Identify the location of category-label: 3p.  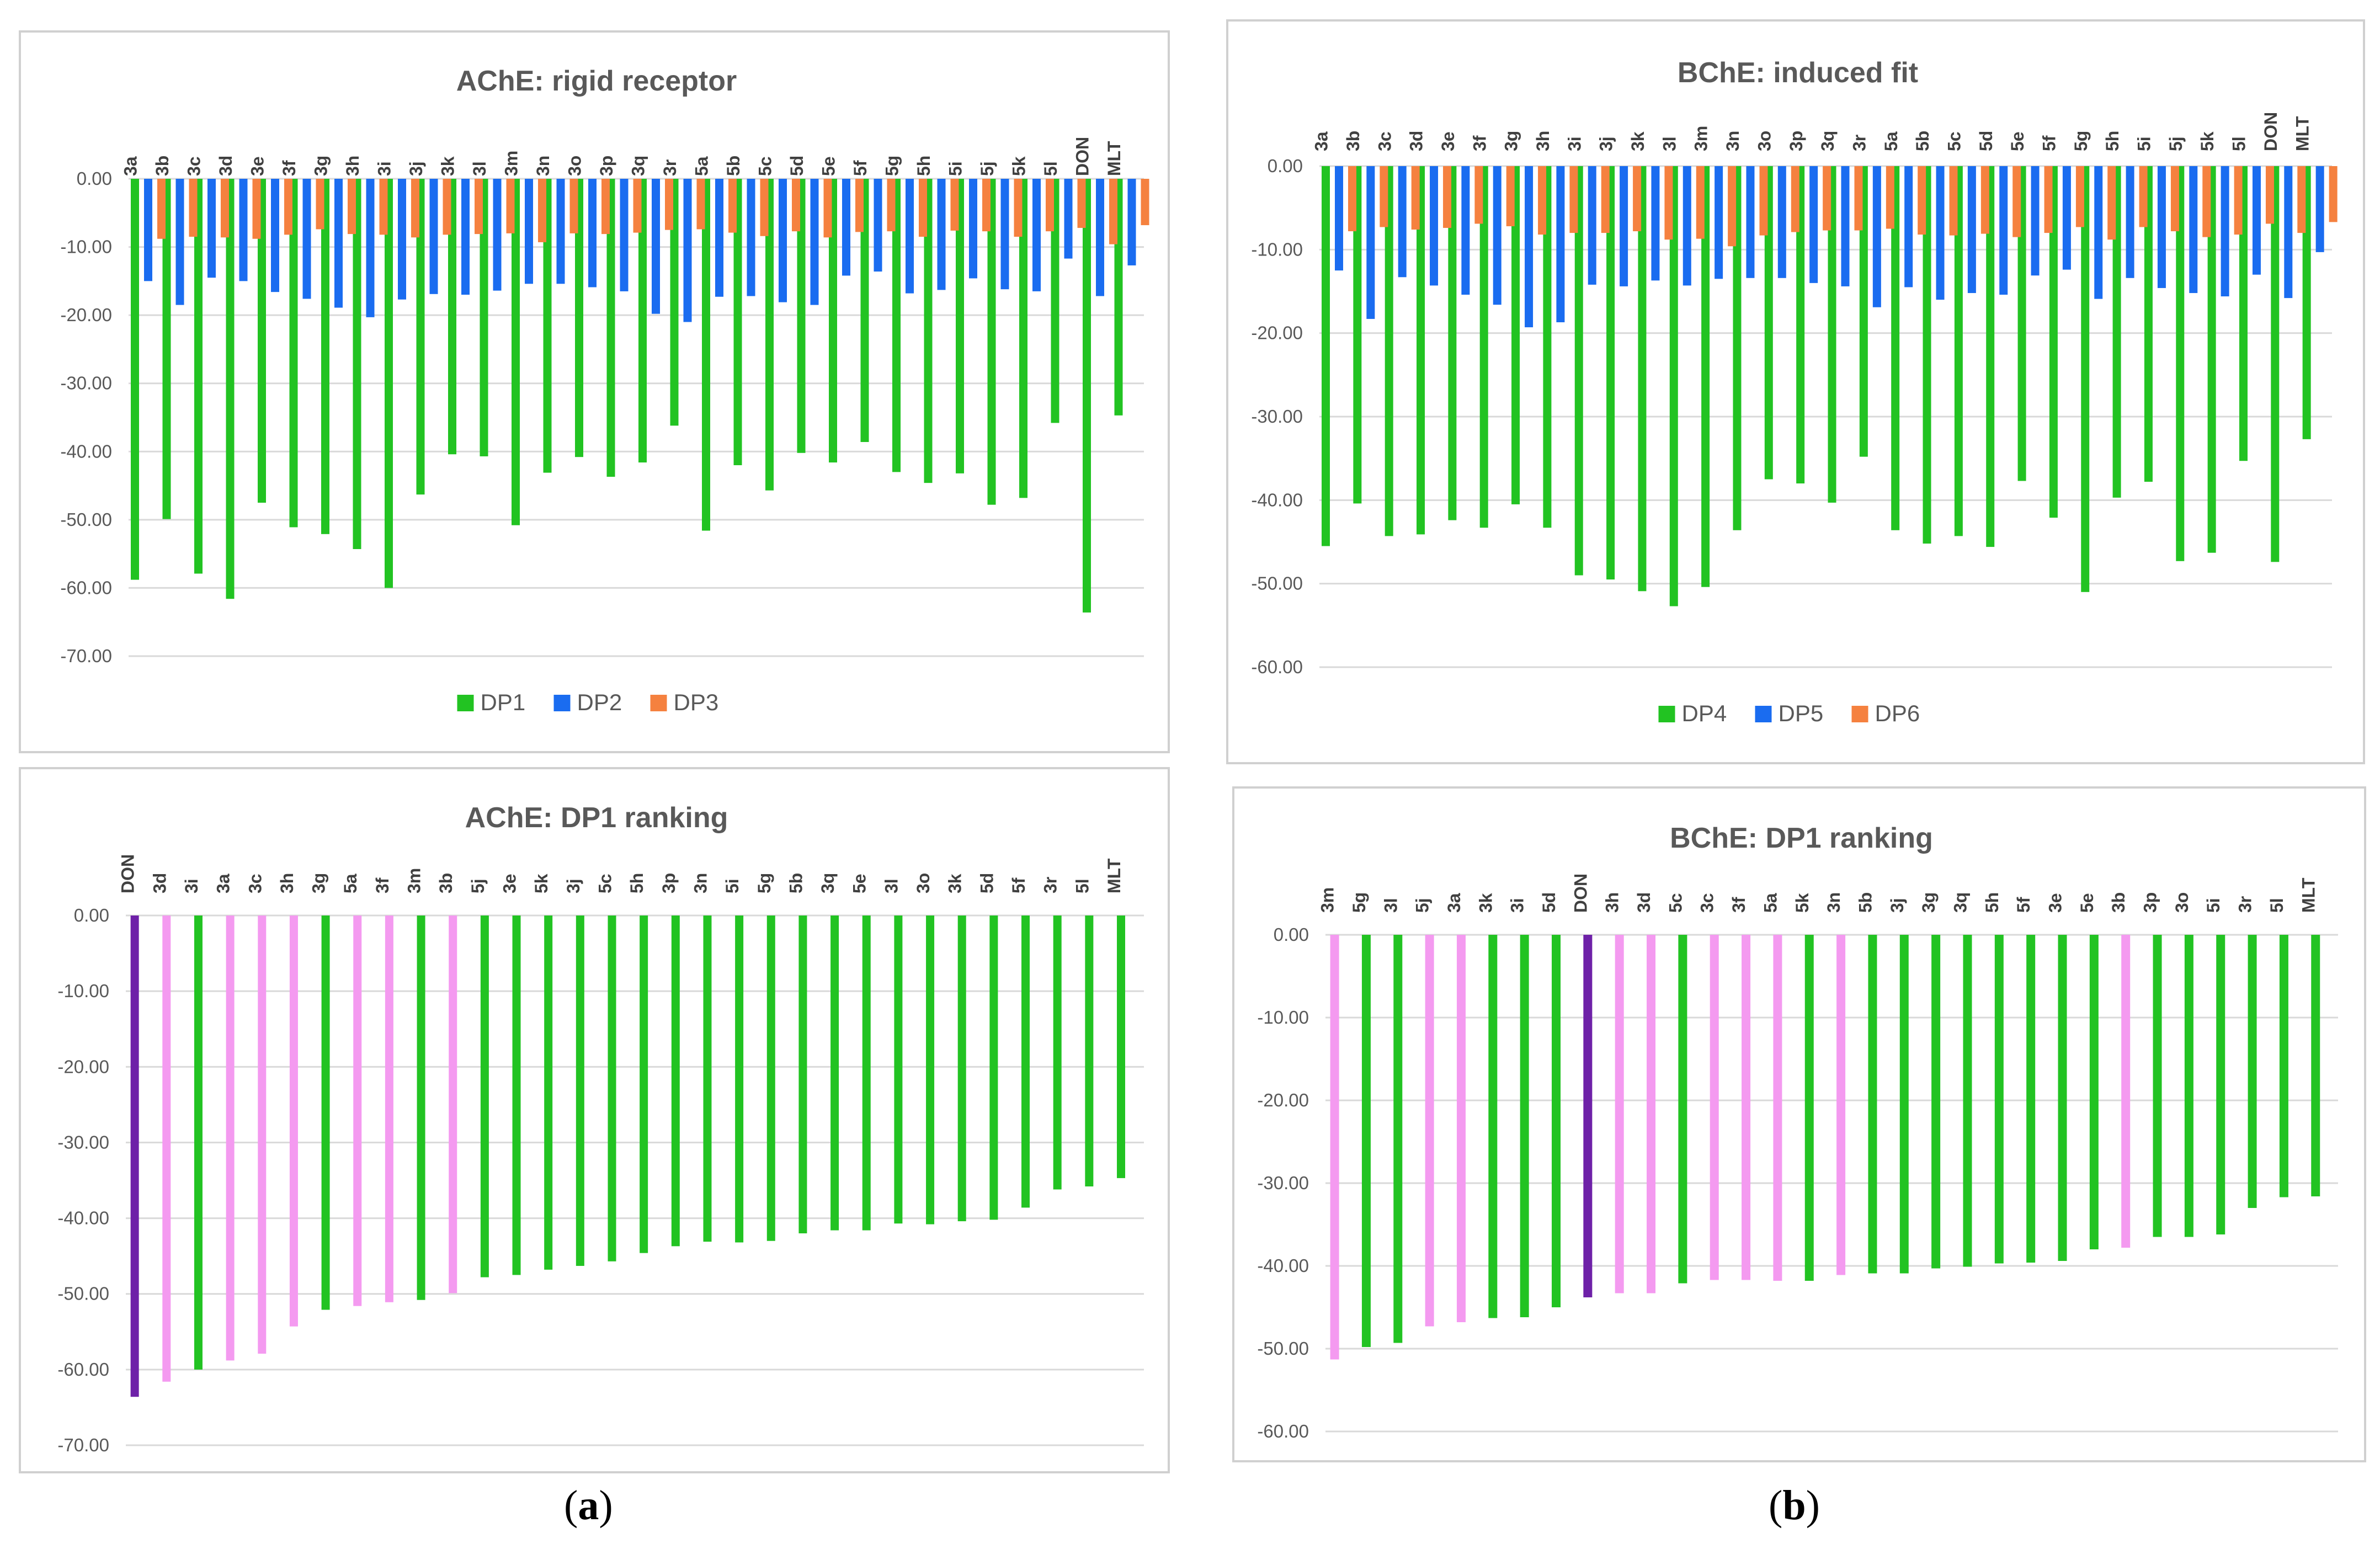
(2150, 902).